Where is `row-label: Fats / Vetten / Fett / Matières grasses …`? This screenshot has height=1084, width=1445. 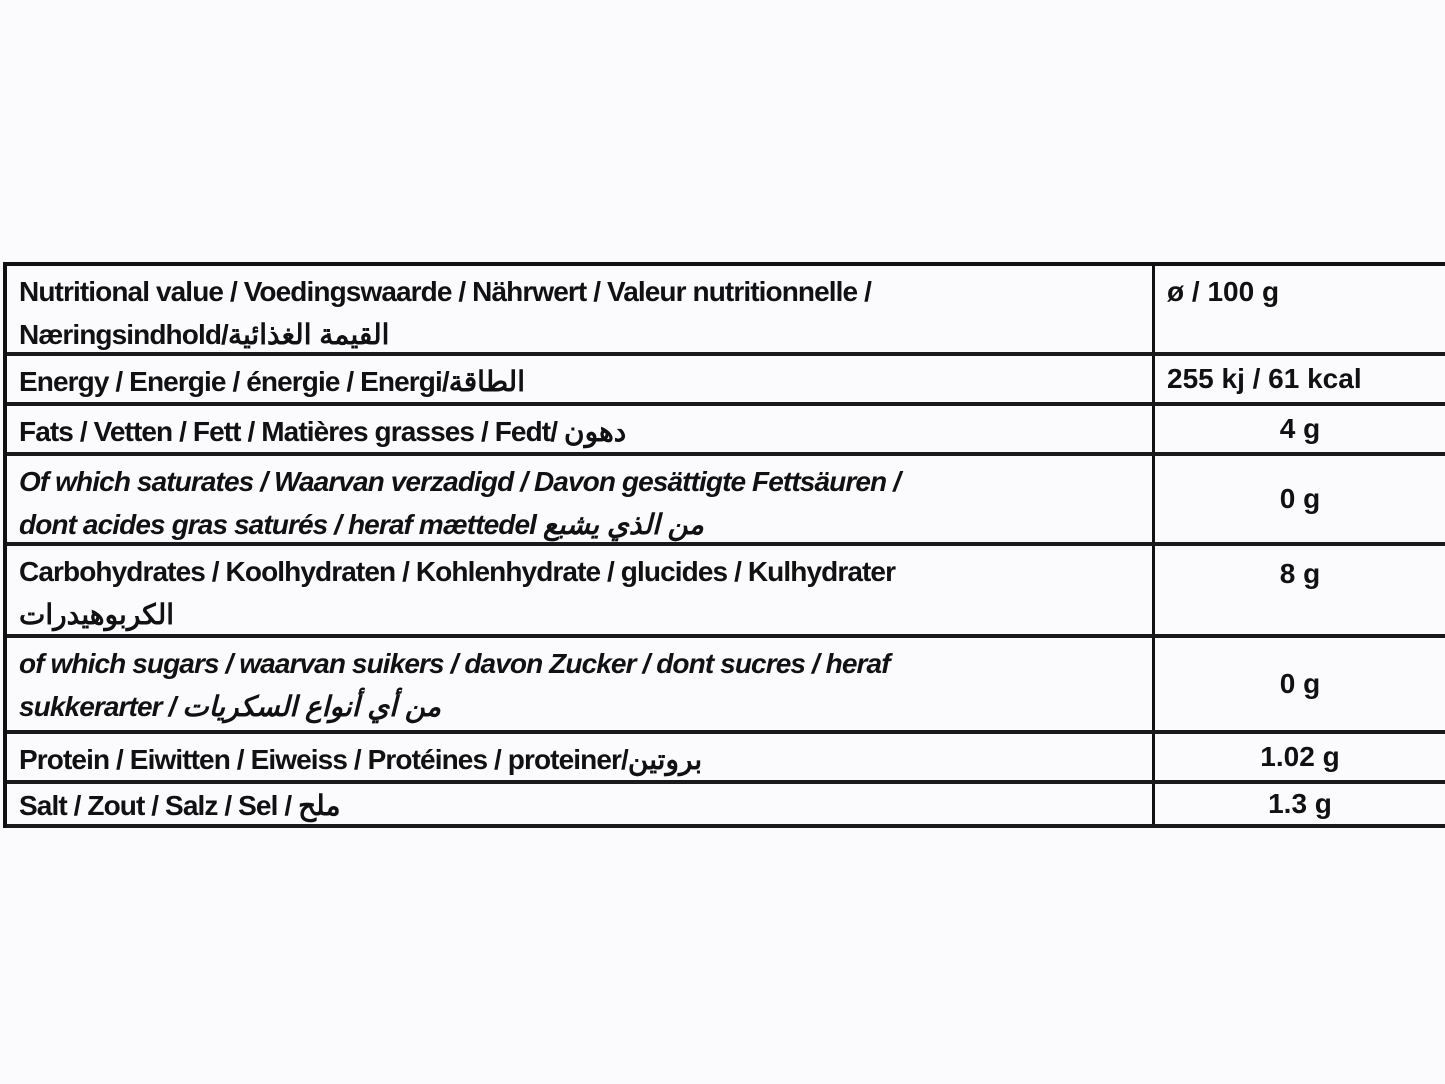 row-label: Fats / Vetten / Fett / Matières grasses … is located at coordinates (581, 429).